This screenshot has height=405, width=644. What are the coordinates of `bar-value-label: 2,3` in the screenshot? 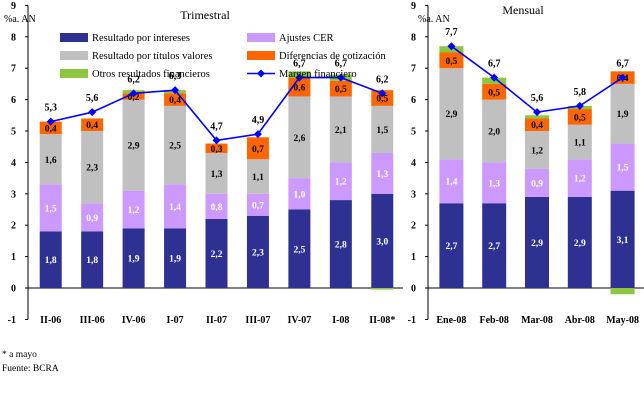 It's located at (92, 169).